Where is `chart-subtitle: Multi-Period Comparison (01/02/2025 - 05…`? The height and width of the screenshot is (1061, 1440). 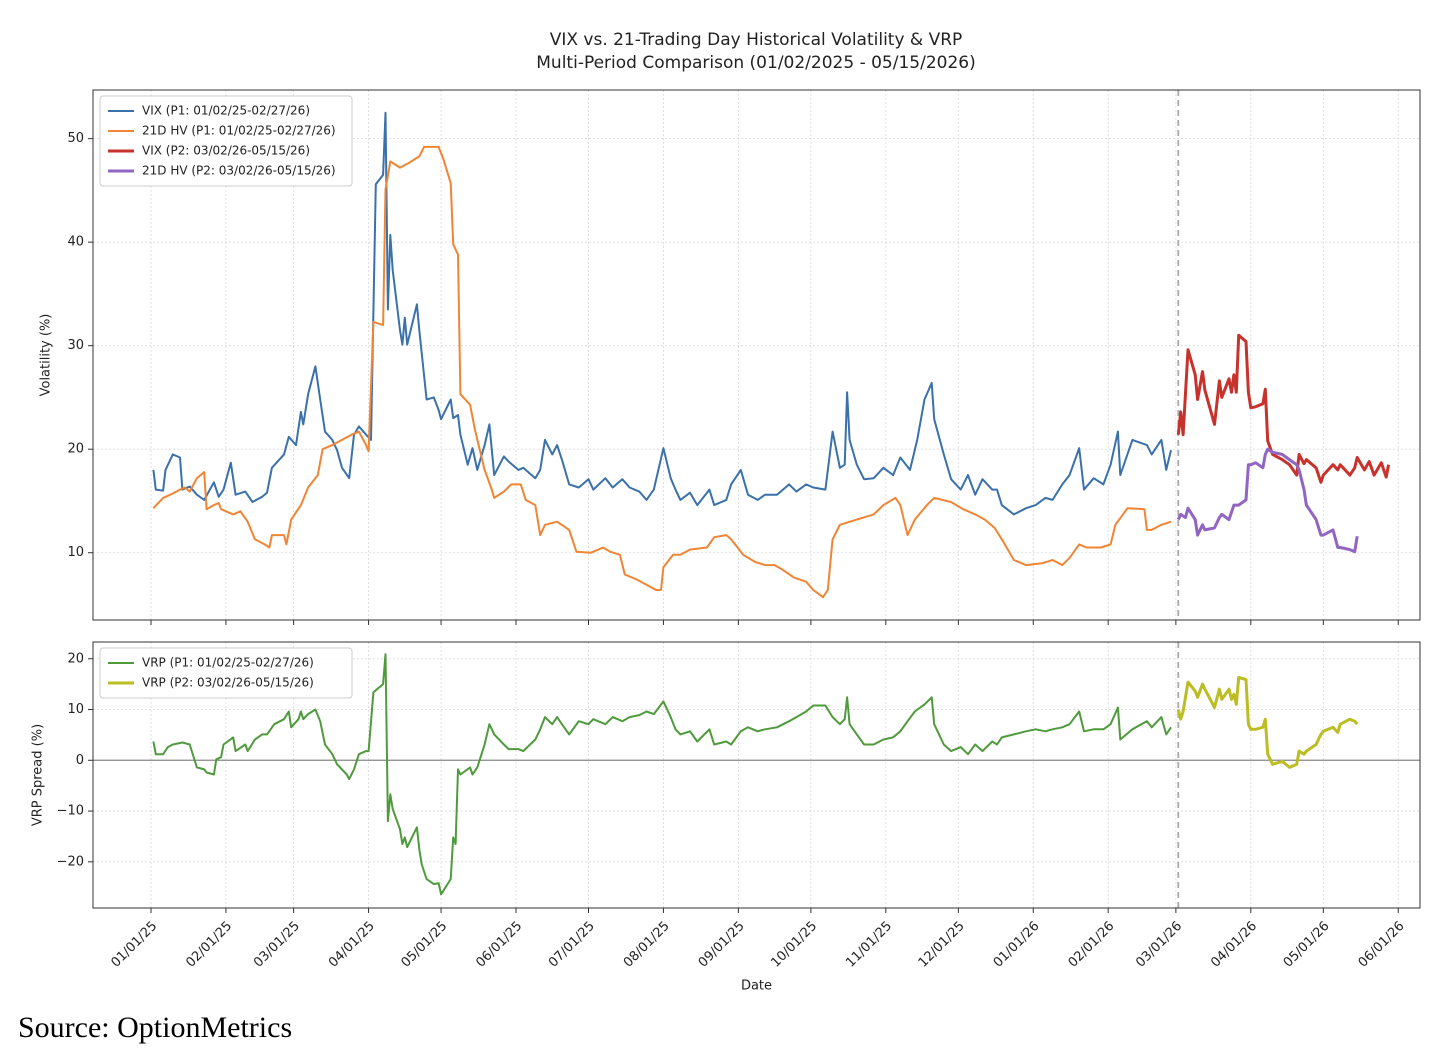 chart-subtitle: Multi-Period Comparison (01/02/2025 - 05… is located at coordinates (755, 63).